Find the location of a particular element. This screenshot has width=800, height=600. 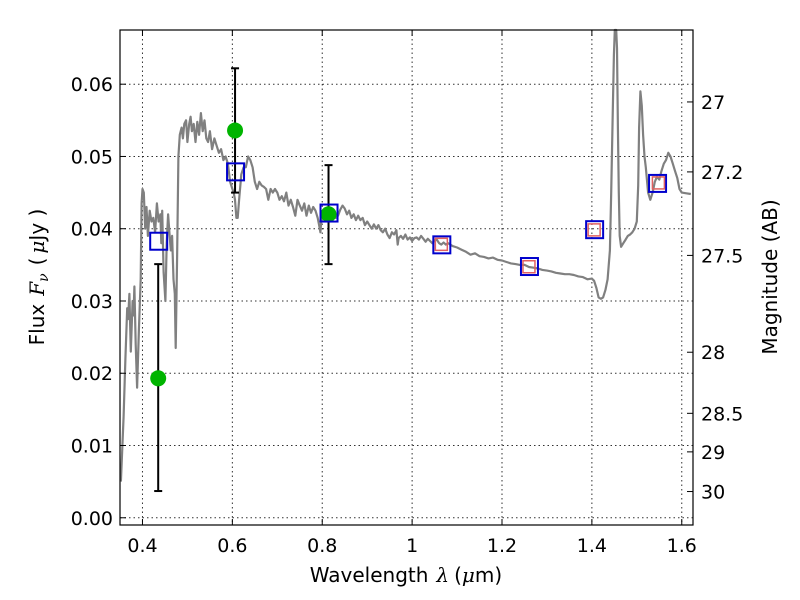

y2-tick-label: 27.5 is located at coordinates (722, 256).